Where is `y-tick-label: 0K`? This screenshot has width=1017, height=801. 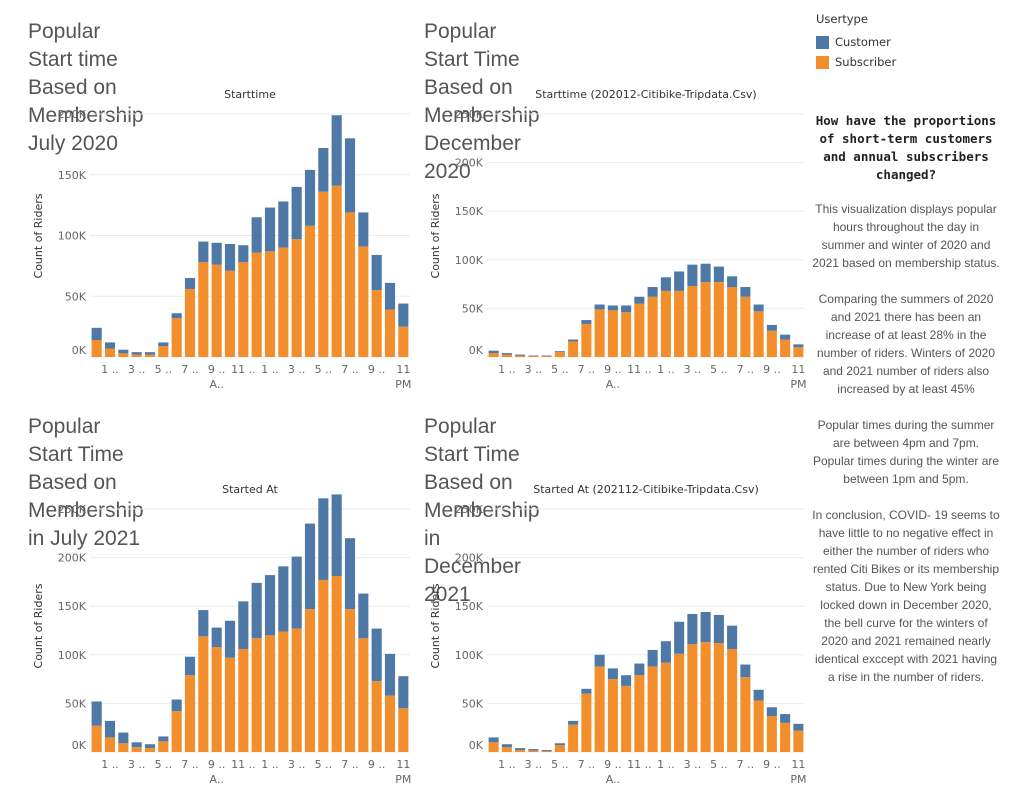 y-tick-label: 0K is located at coordinates (79, 350).